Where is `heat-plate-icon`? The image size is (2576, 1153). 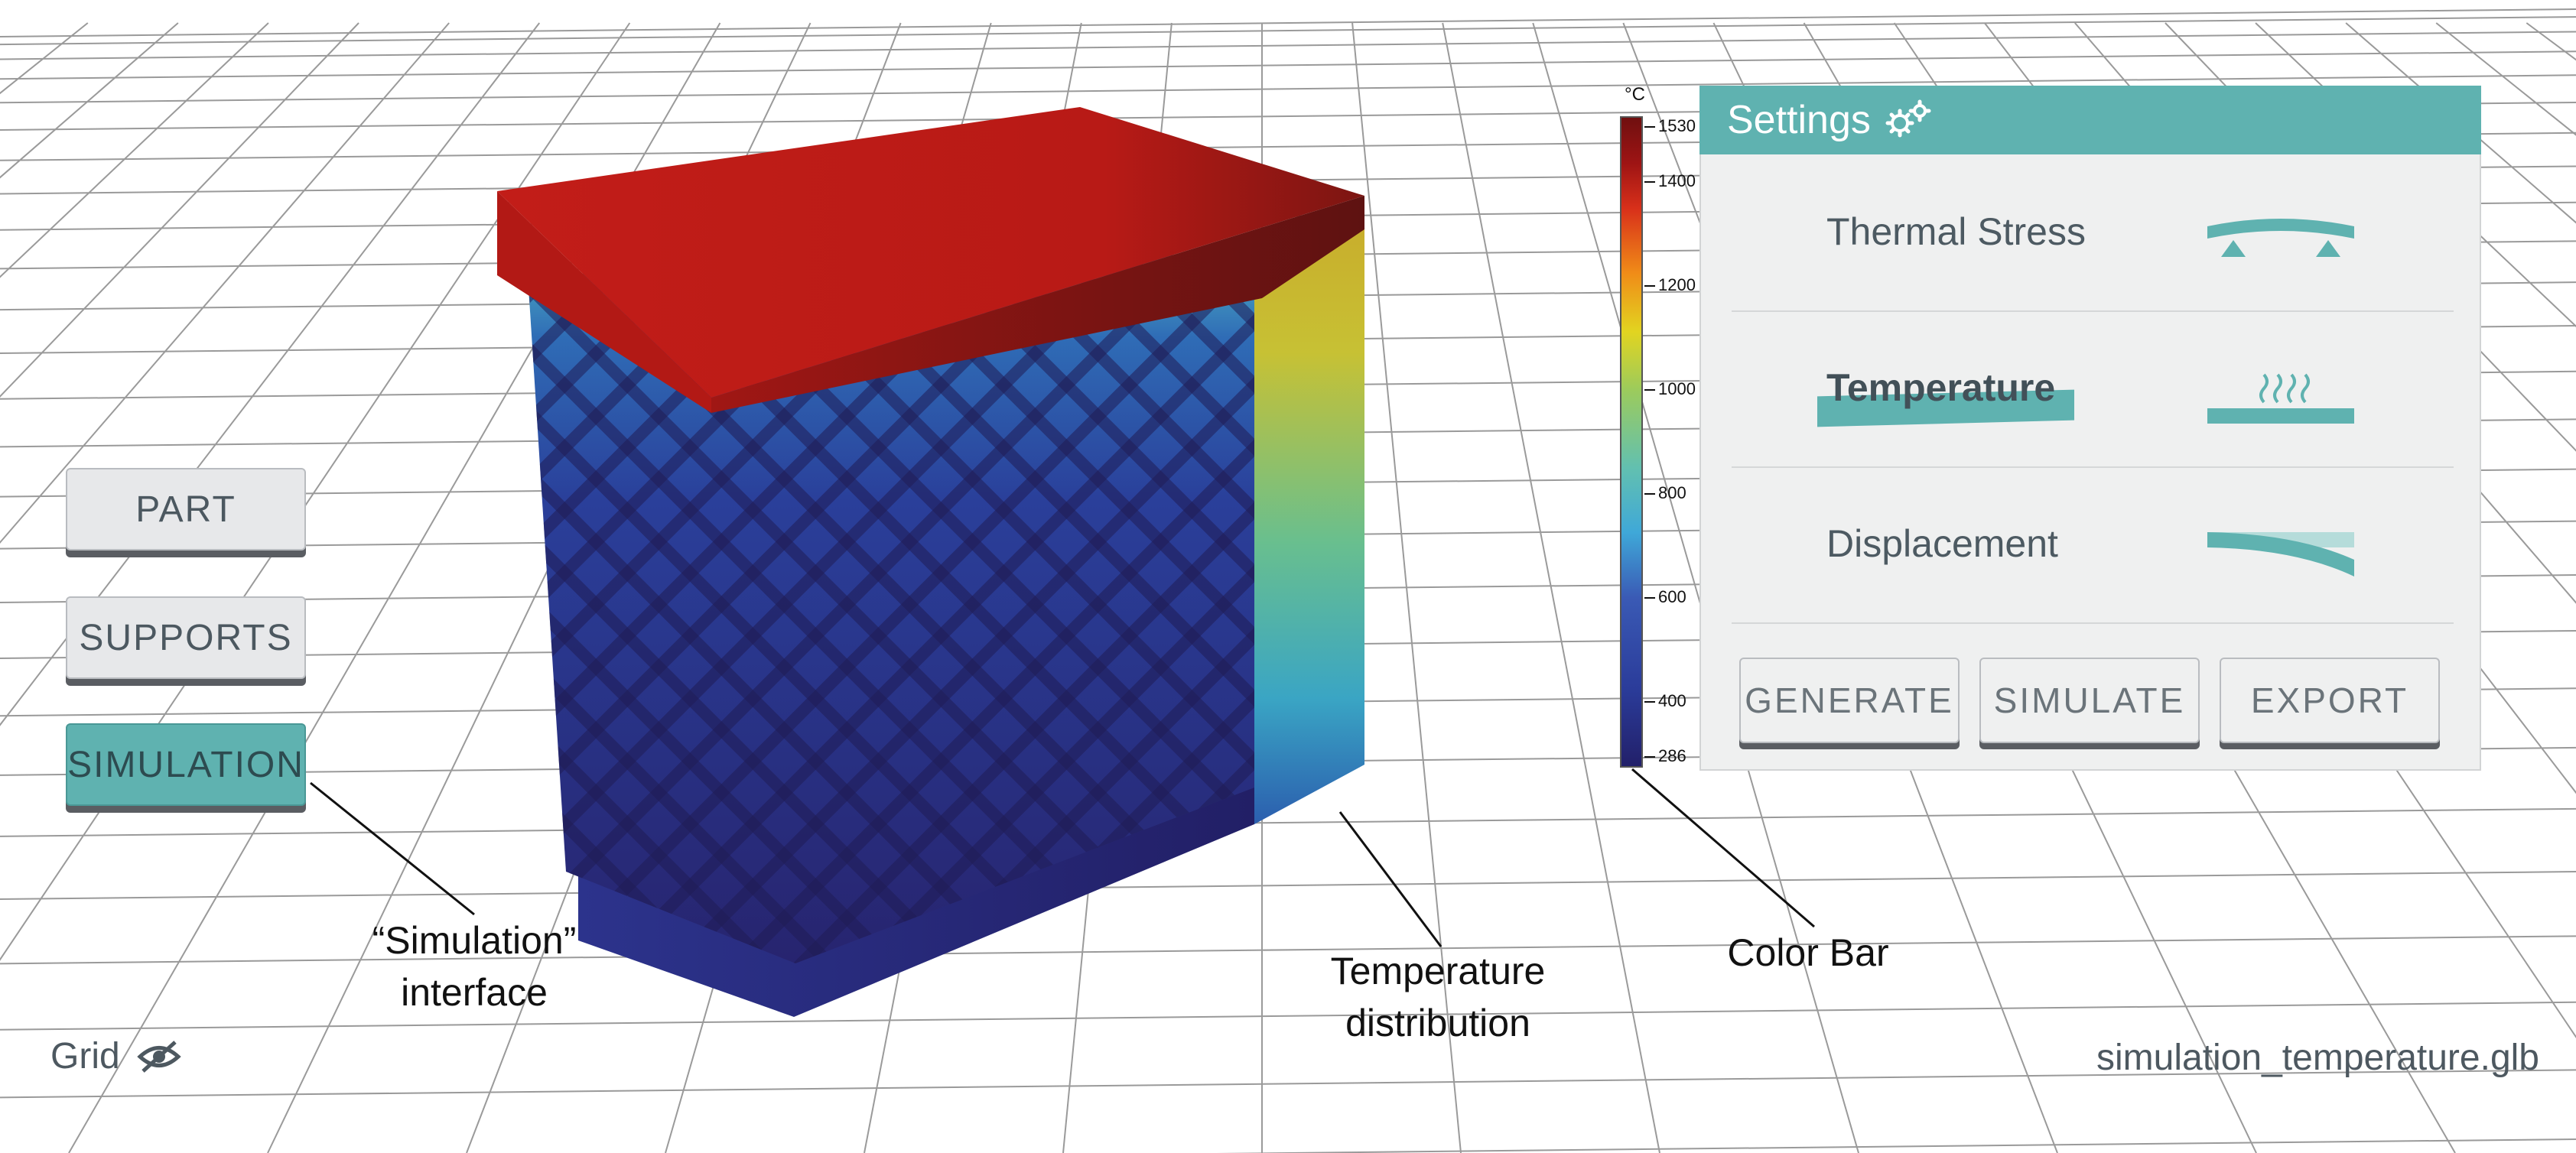 heat-plate-icon is located at coordinates (2280, 398).